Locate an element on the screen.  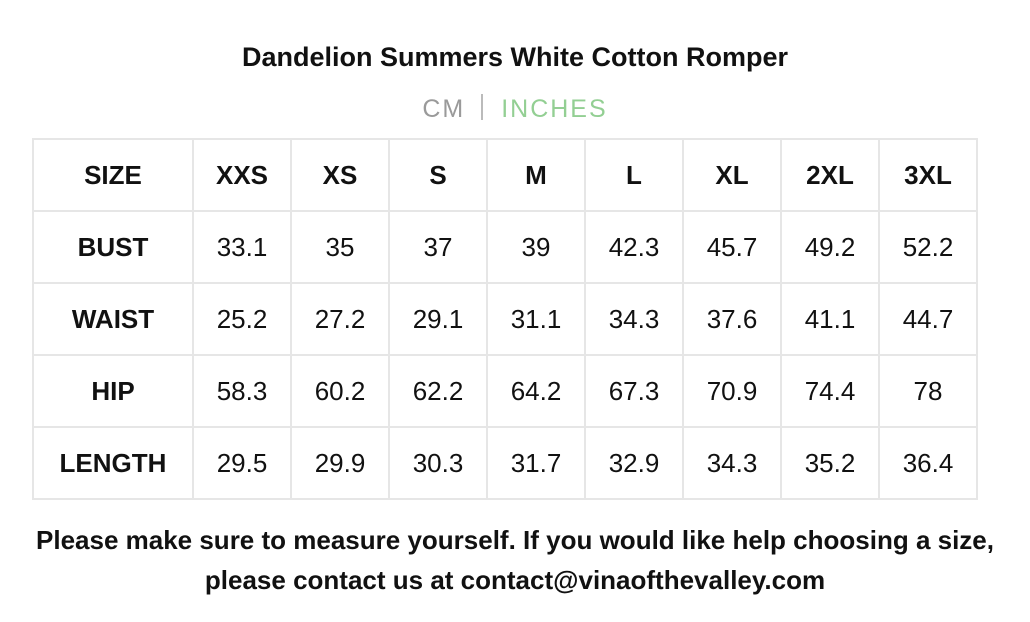
cell: L is located at coordinates (634, 175).